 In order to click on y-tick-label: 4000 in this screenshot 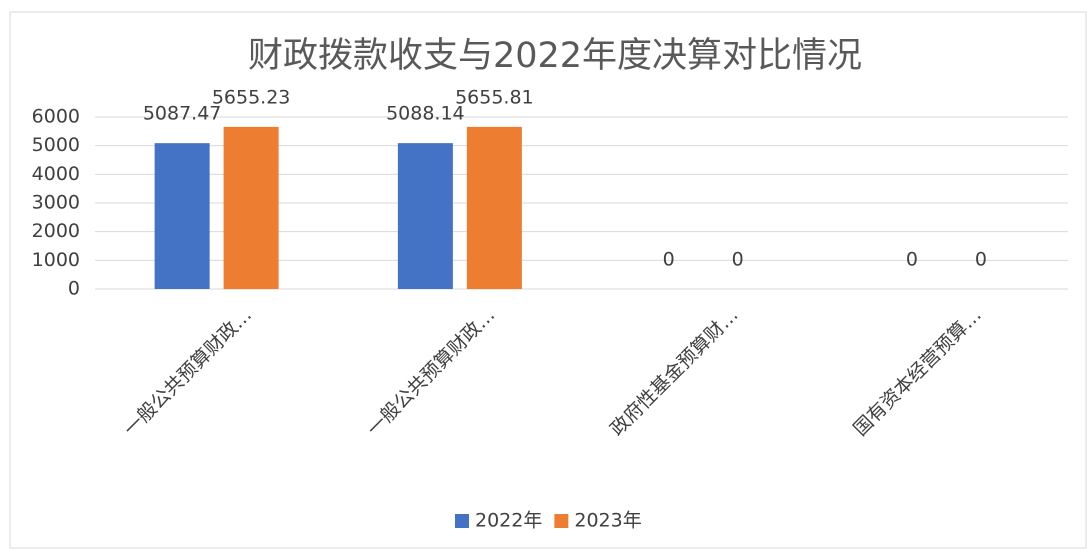, I will do `click(56, 174)`.